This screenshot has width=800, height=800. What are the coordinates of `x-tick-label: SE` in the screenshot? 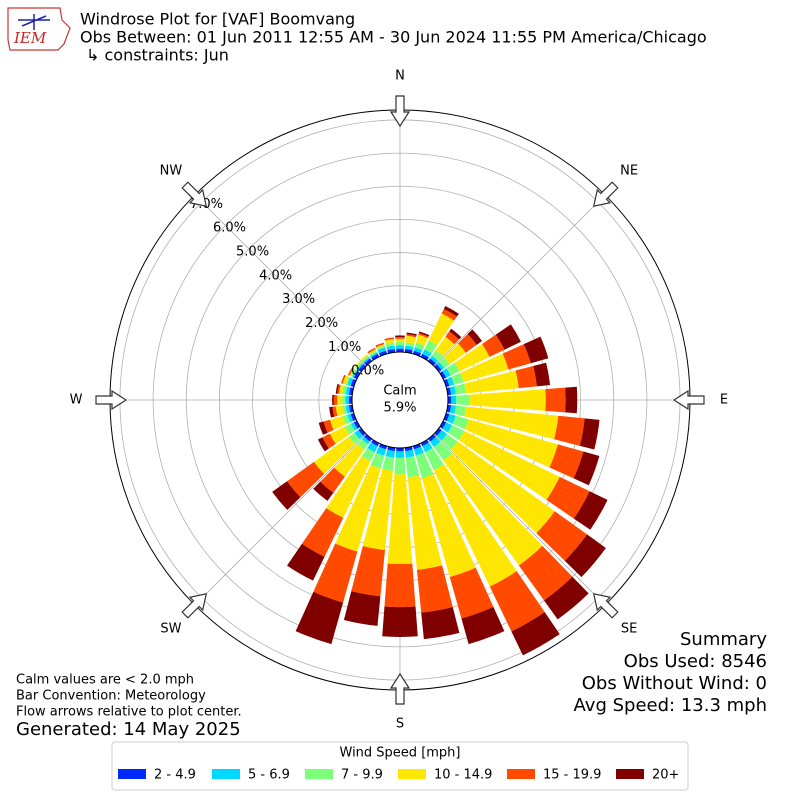 It's located at (629, 629).